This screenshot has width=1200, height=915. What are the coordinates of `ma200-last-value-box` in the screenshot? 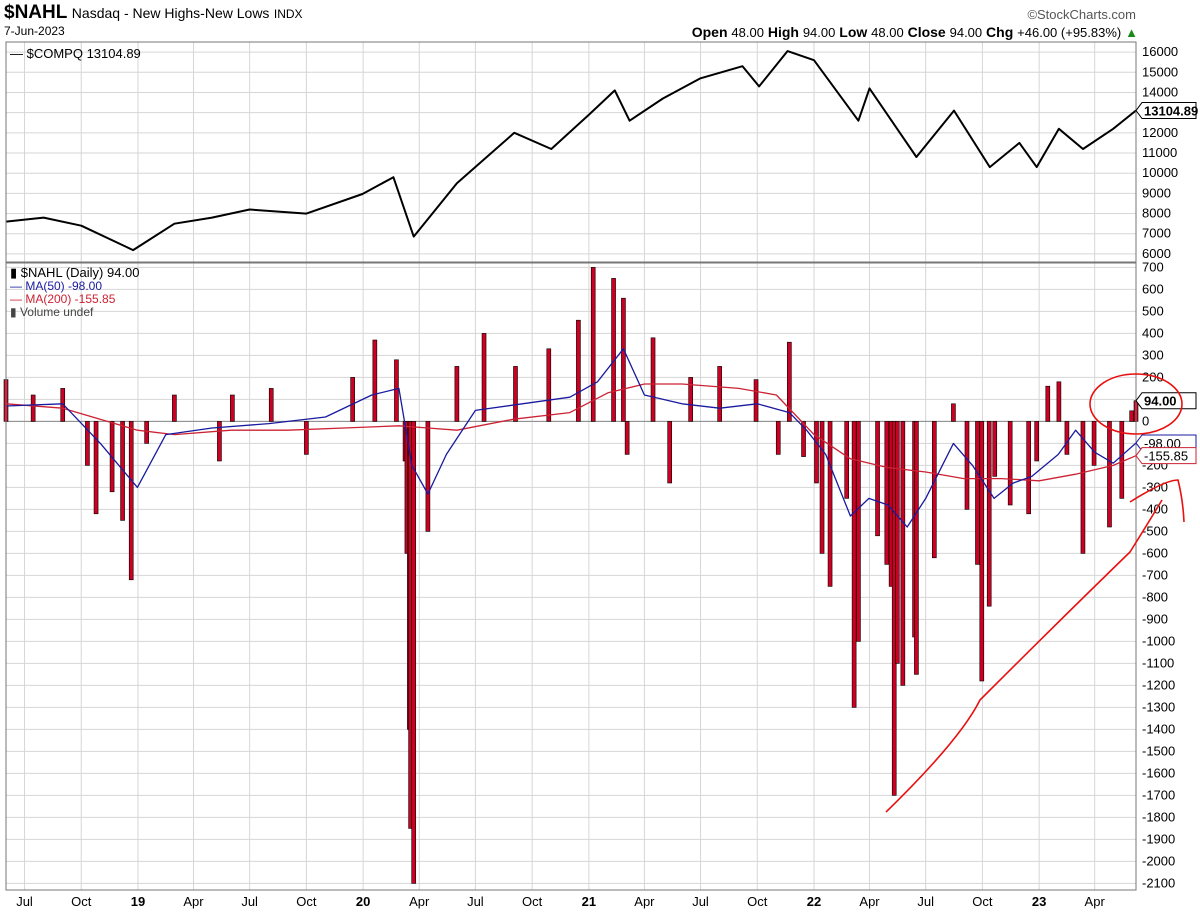 It's located at (1166, 456).